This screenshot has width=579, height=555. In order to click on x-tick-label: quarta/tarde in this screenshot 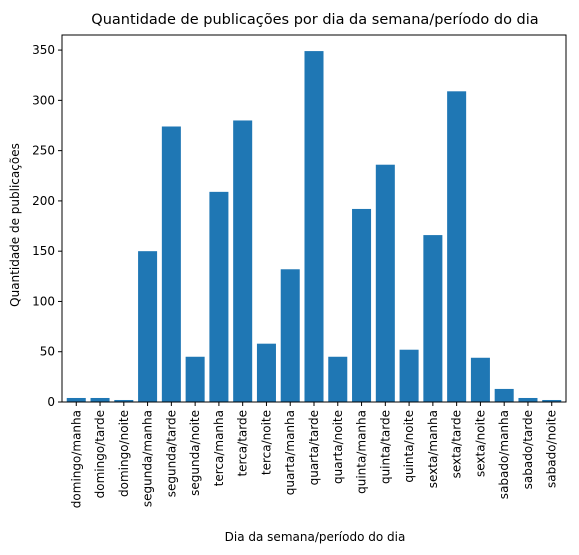, I will do `click(314, 447)`.